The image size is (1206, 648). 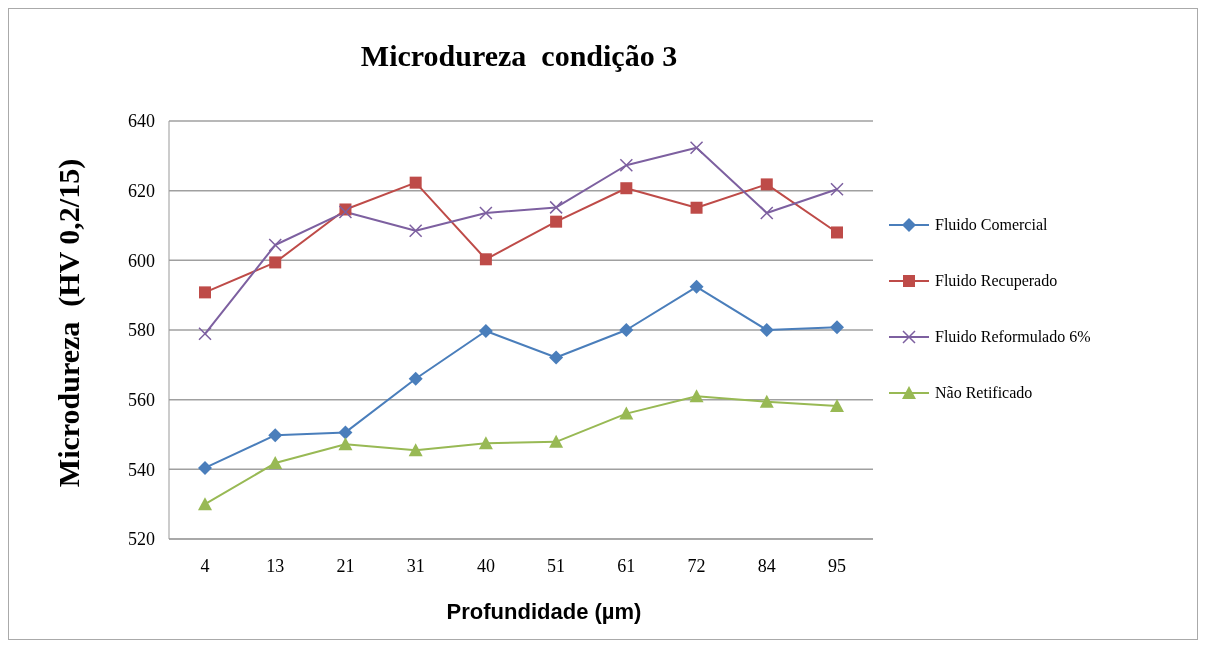 What do you see at coordinates (141, 260) in the screenshot?
I see `y-tick-label: 600` at bounding box center [141, 260].